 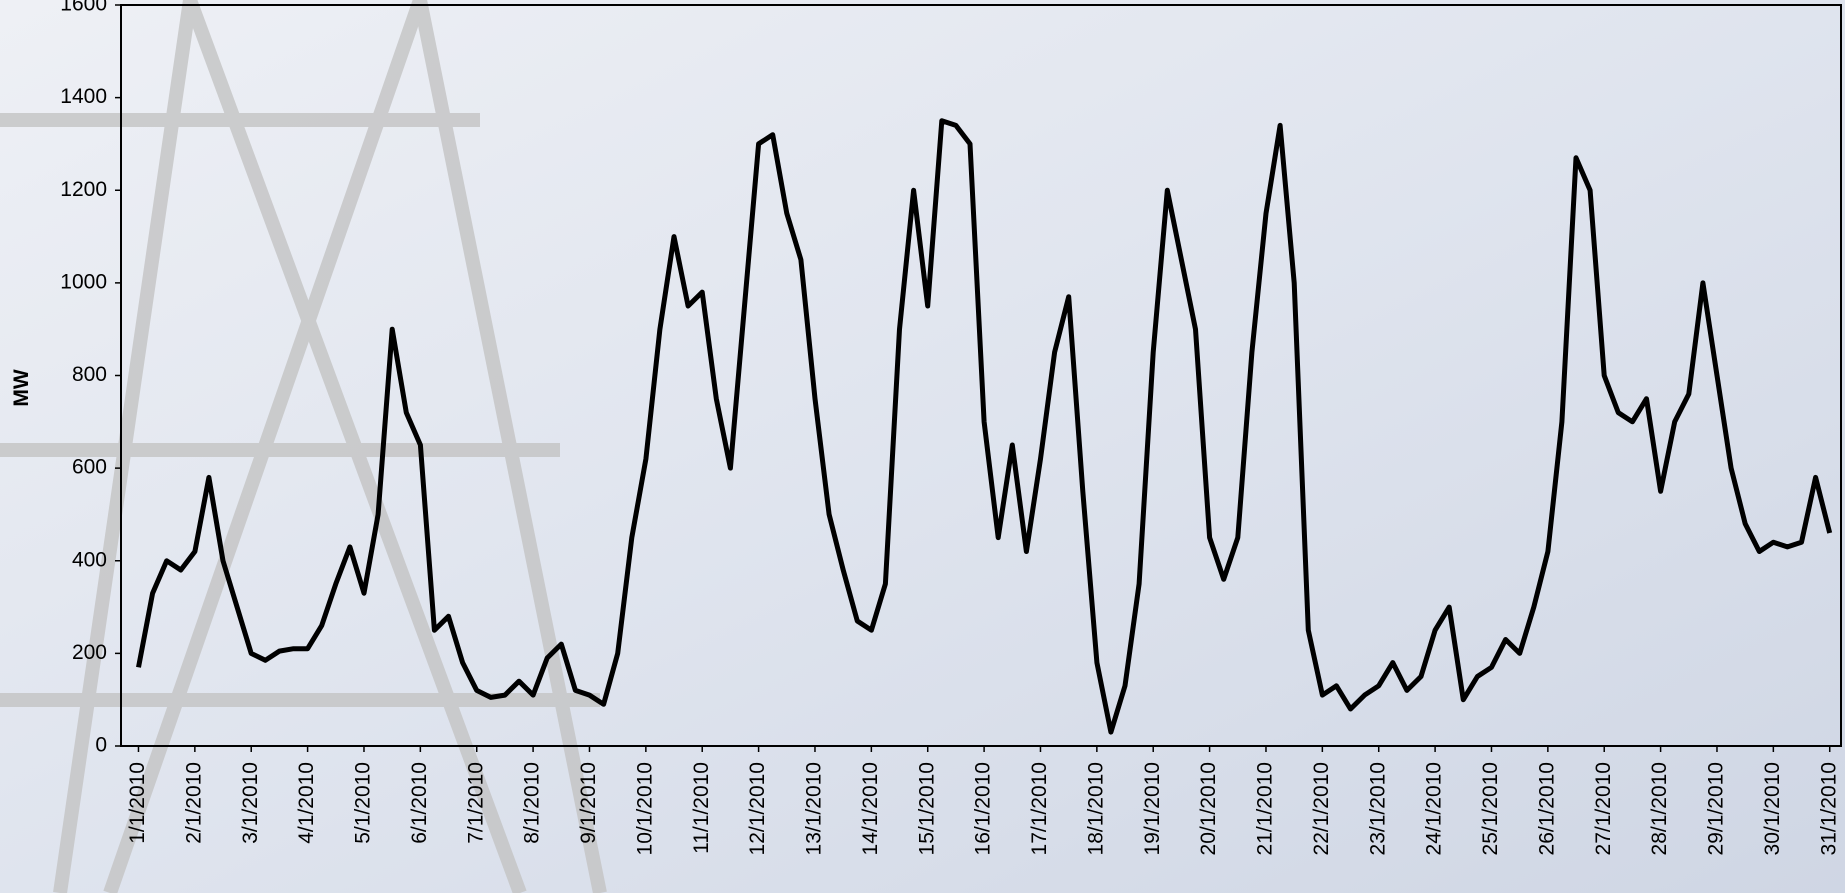 I want to click on y-tick-label: 1000, so click(x=83, y=281).